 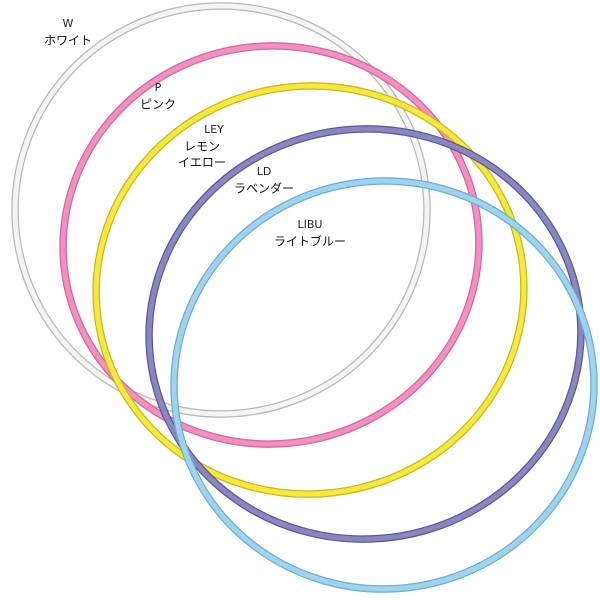 I want to click on color-code: LEY, so click(x=214, y=129).